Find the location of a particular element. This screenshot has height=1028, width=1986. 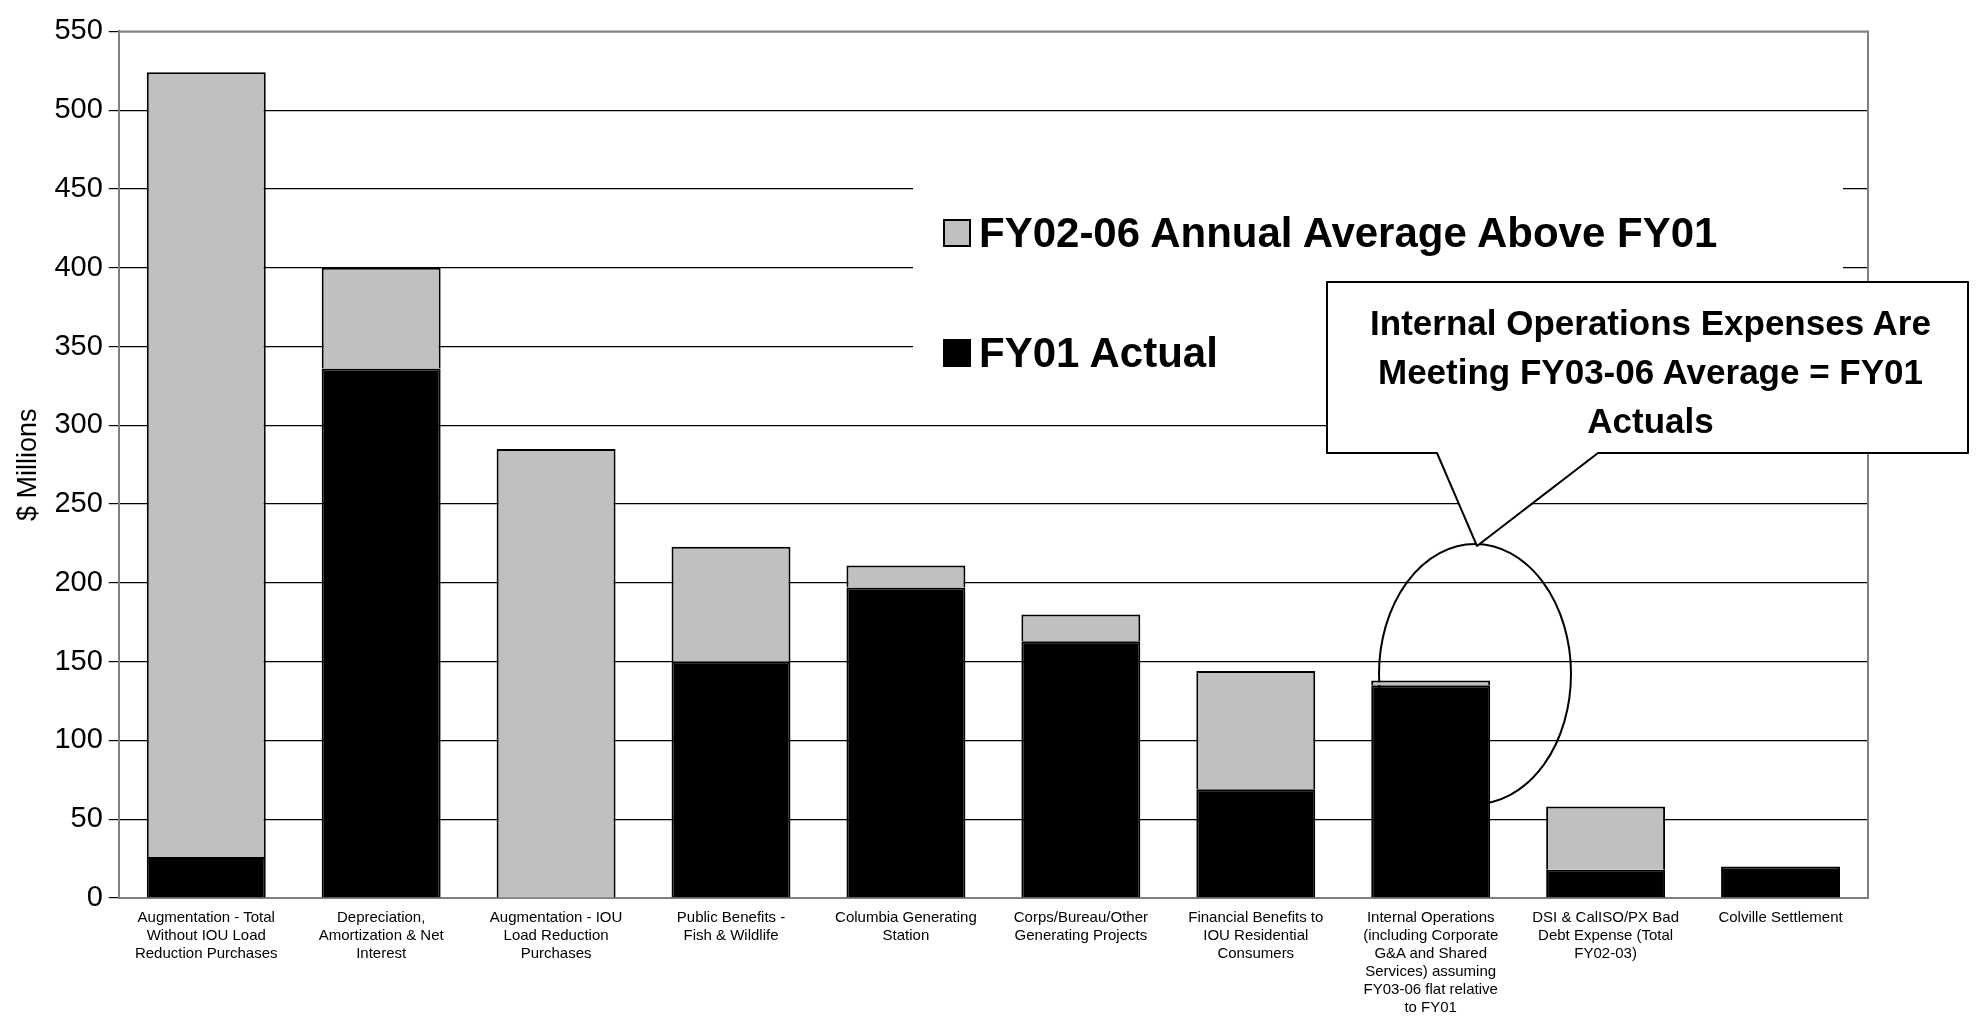

y-tick-label: 550 is located at coordinates (78, 29).